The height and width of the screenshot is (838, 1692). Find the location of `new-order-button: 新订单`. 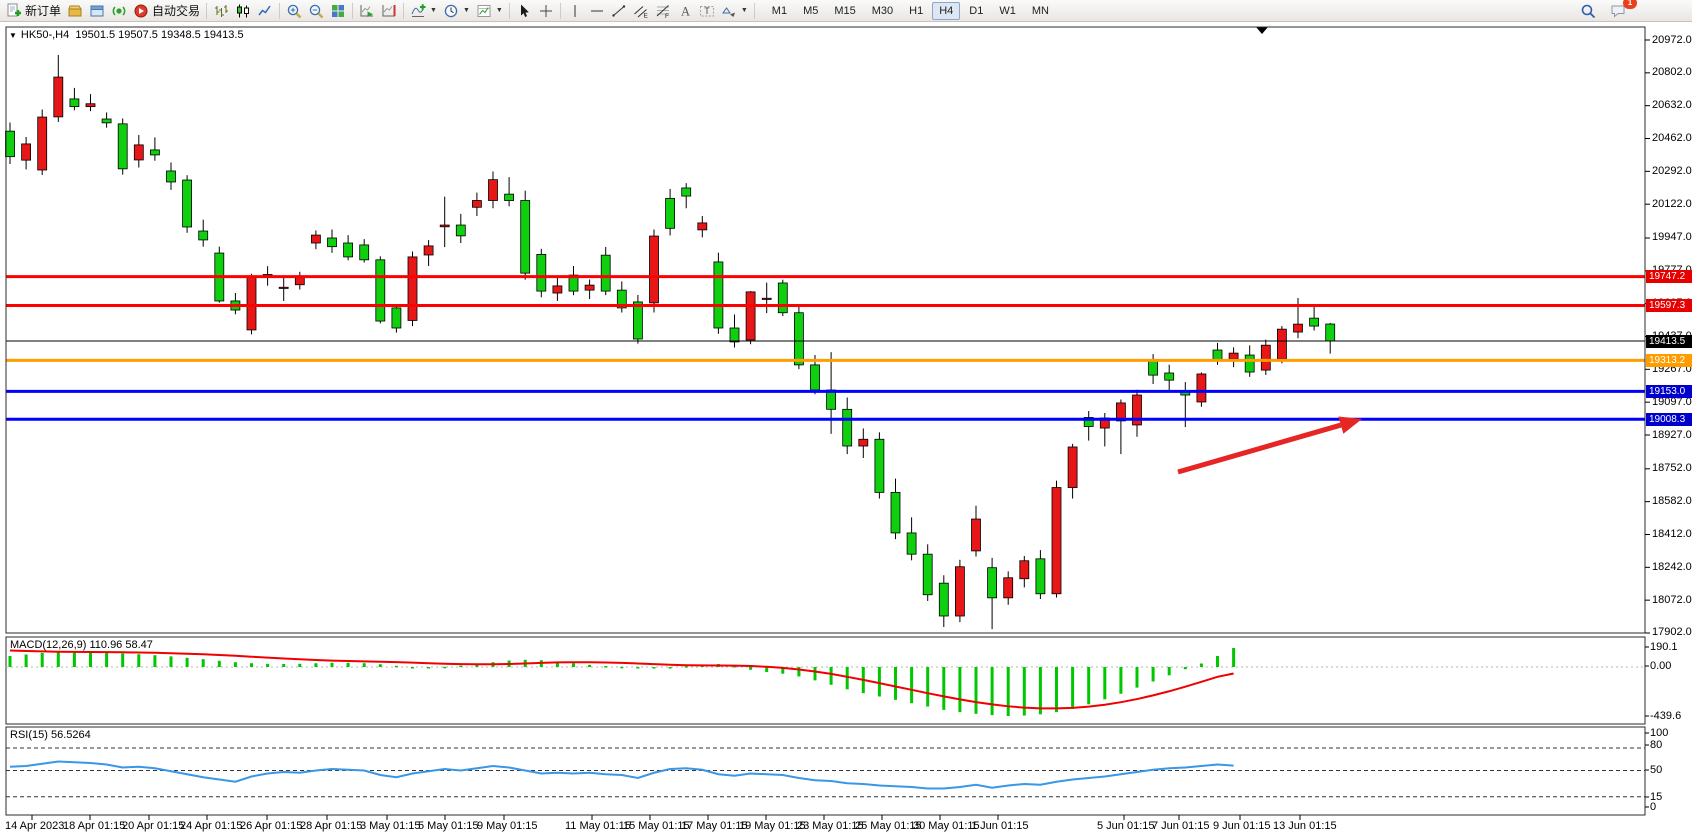

new-order-button: 新订单 is located at coordinates (33, 11).